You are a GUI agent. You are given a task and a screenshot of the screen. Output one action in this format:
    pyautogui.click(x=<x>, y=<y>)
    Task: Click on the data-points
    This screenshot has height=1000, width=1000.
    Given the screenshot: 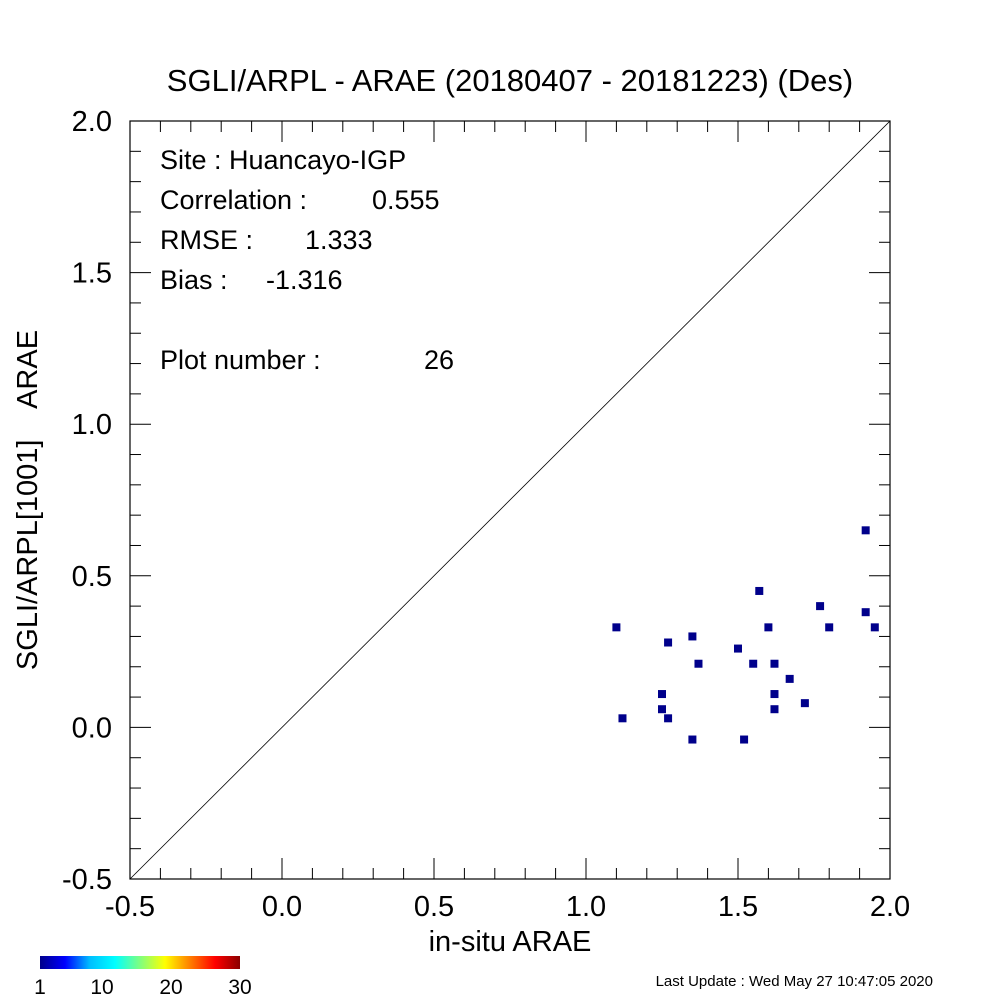 What is the action you would take?
    pyautogui.click(x=745, y=635)
    